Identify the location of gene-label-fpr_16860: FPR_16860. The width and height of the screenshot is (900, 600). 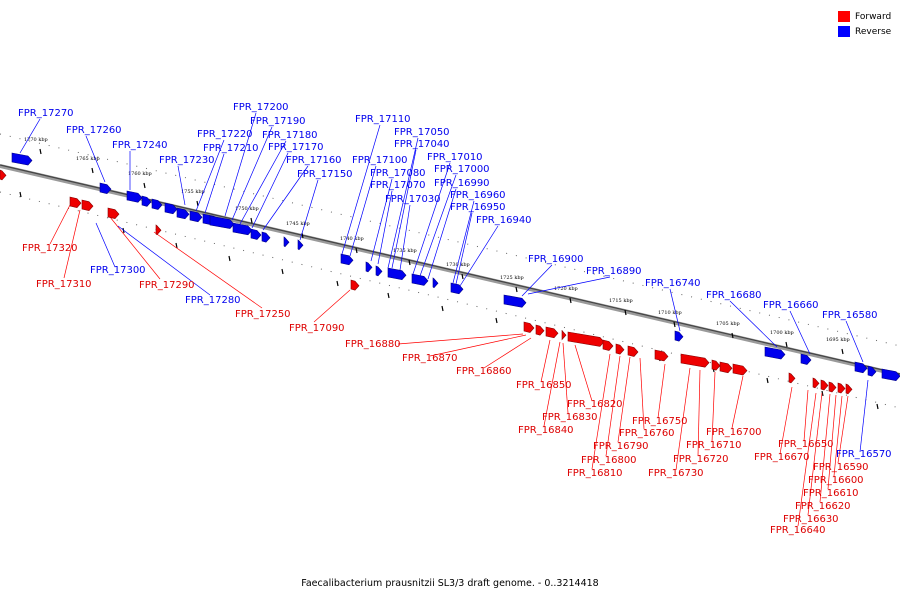
(484, 371).